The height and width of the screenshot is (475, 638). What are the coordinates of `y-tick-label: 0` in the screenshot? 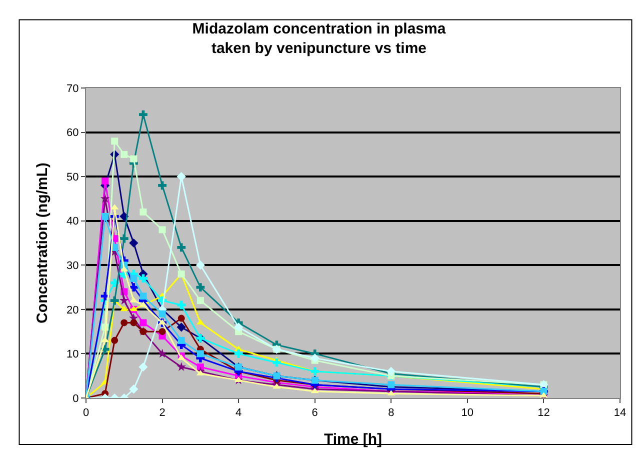 It's located at (75, 398).